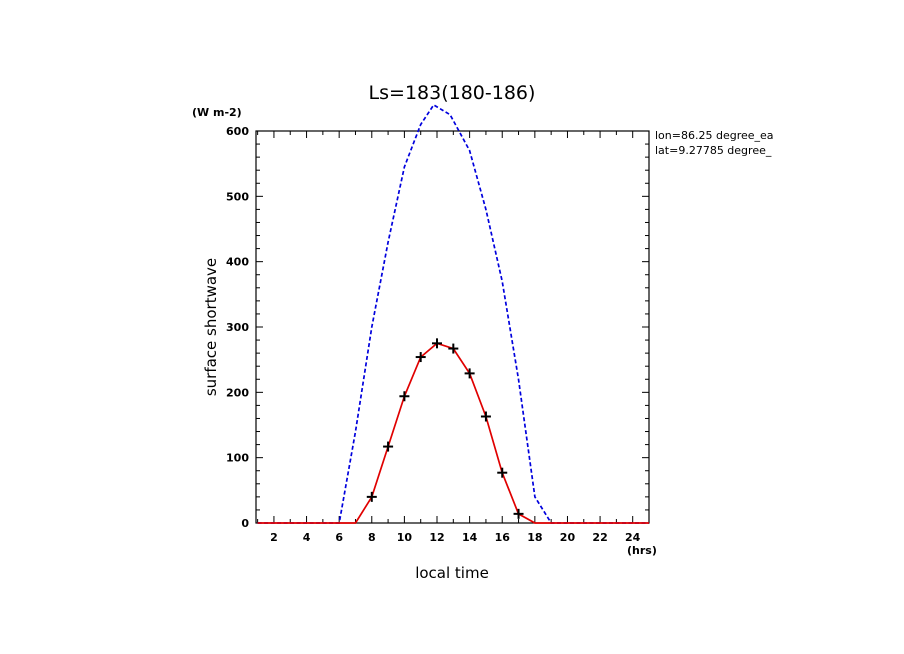 This screenshot has width=904, height=654. Describe the element at coordinates (372, 537) in the screenshot. I see `x-tick-label: 8` at that location.